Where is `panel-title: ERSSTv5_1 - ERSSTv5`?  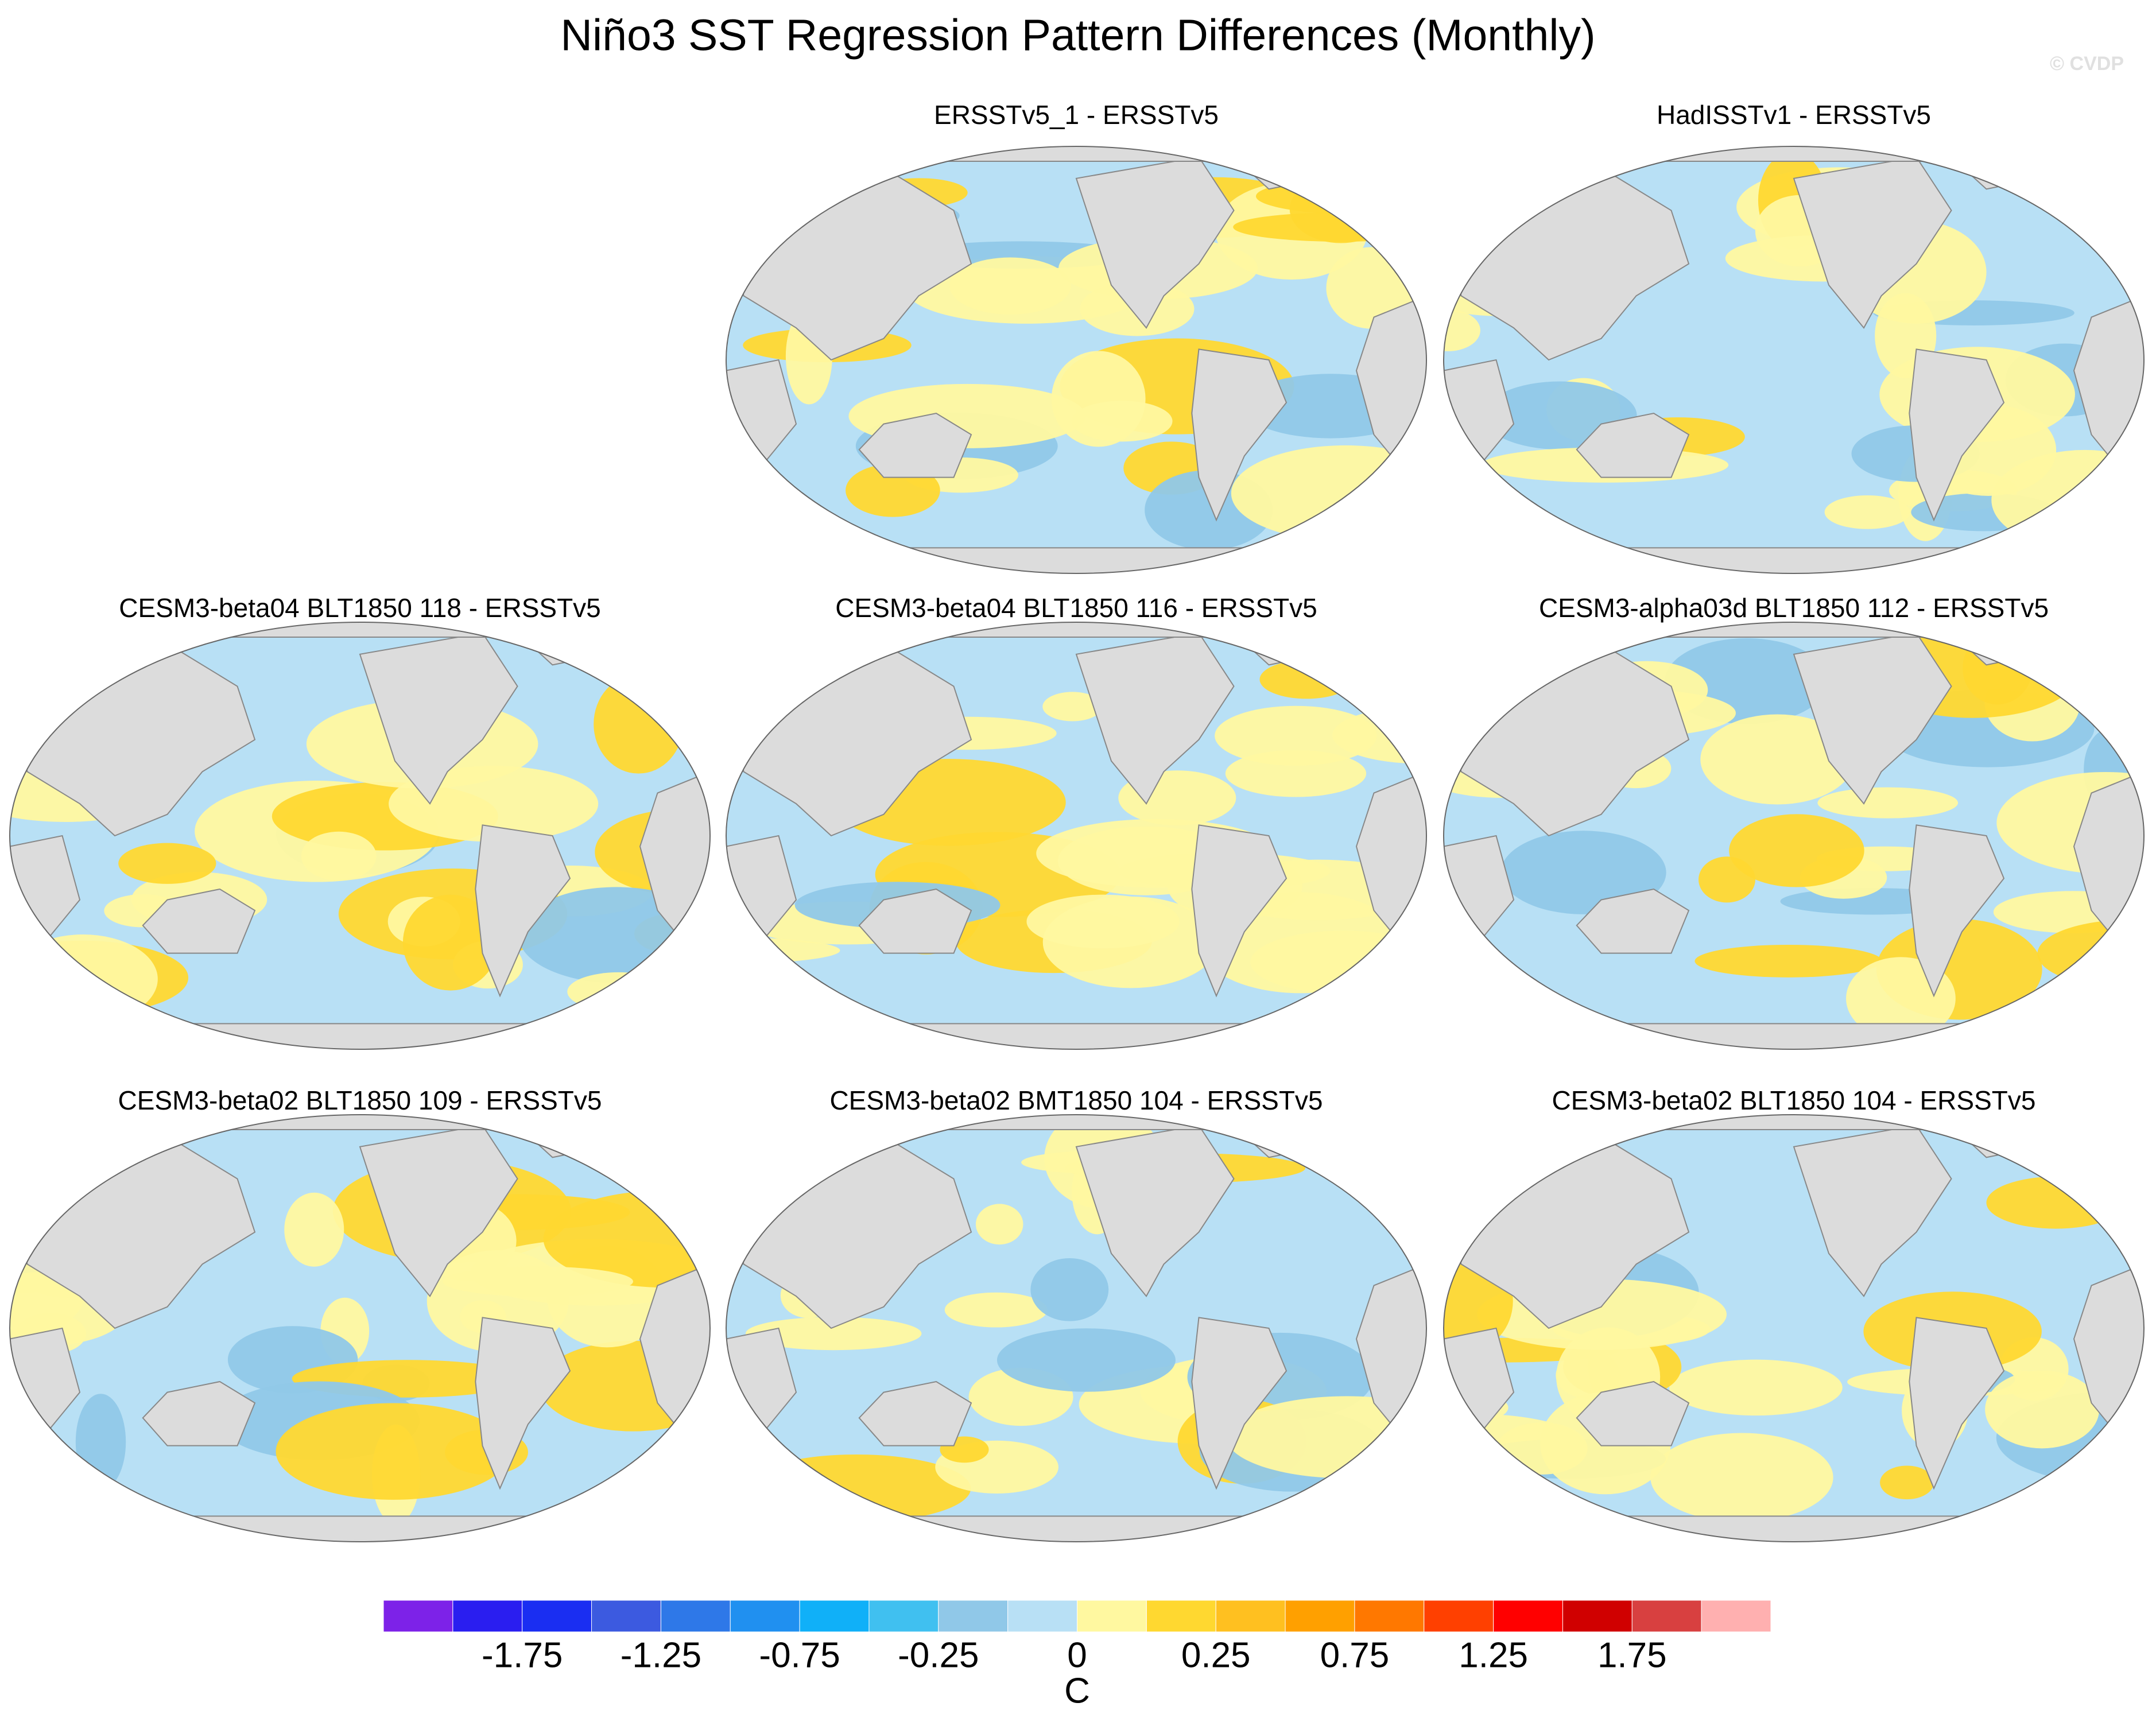 panel-title: ERSSTv5_1 - ERSSTv5 is located at coordinates (1076, 115).